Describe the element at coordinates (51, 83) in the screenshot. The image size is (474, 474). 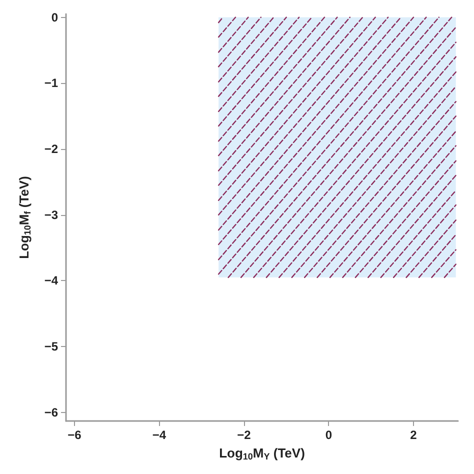
I see `y-tick-label: −1` at that location.